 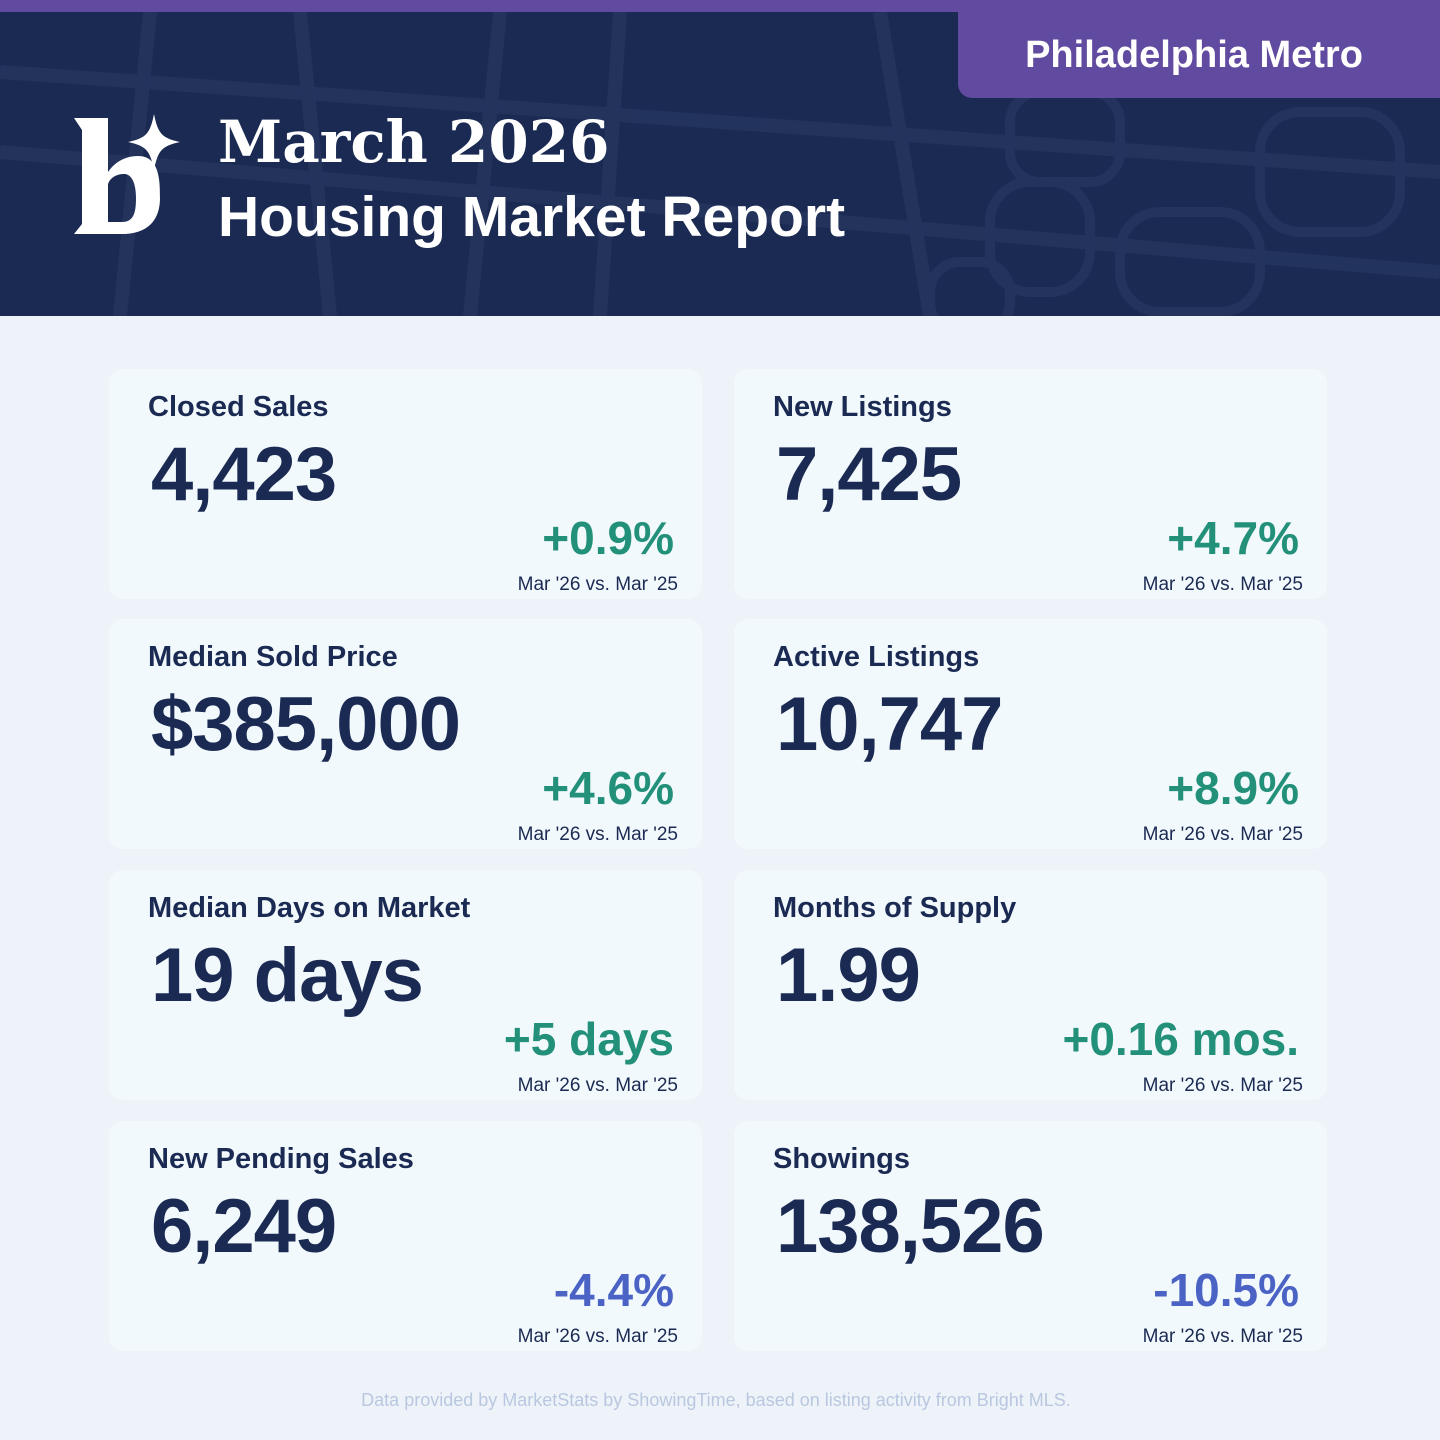 I want to click on top-accent-bar, so click(x=720, y=6).